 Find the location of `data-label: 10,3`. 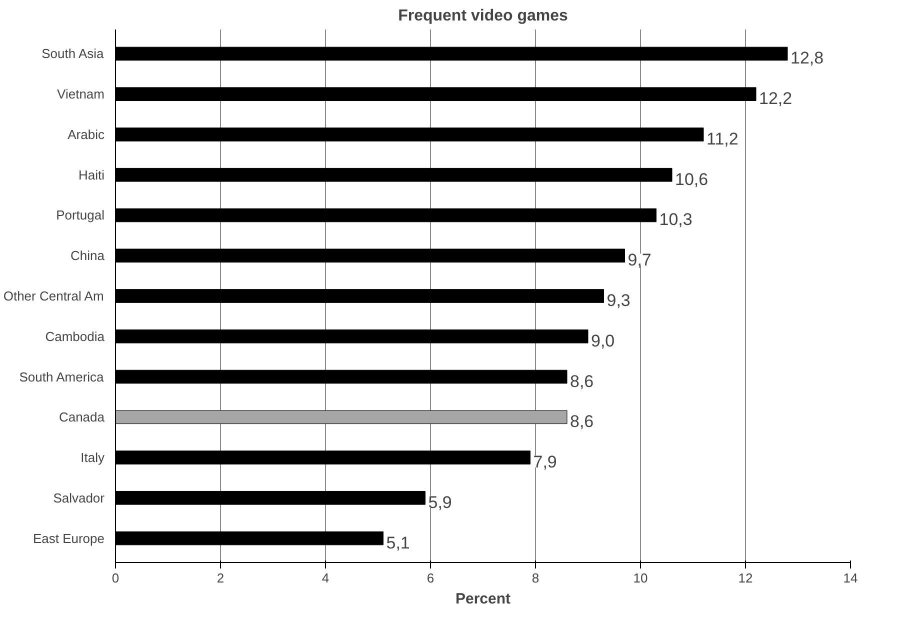

data-label: 10,3 is located at coordinates (675, 220).